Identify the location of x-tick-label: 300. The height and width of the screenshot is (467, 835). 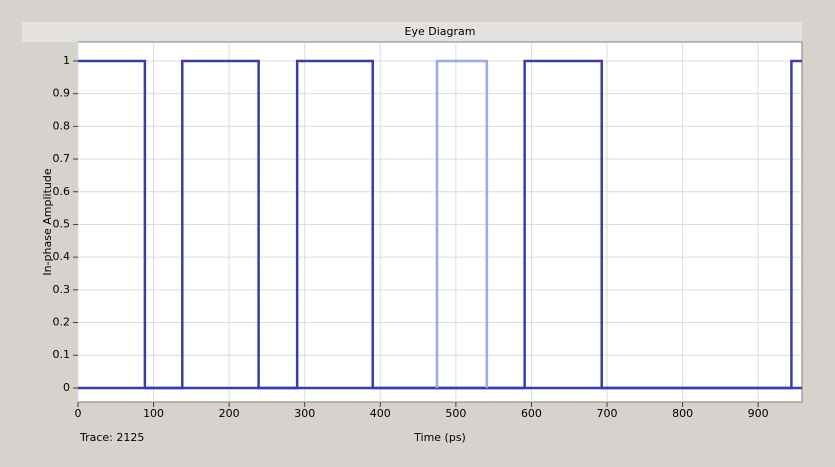
(304, 413).